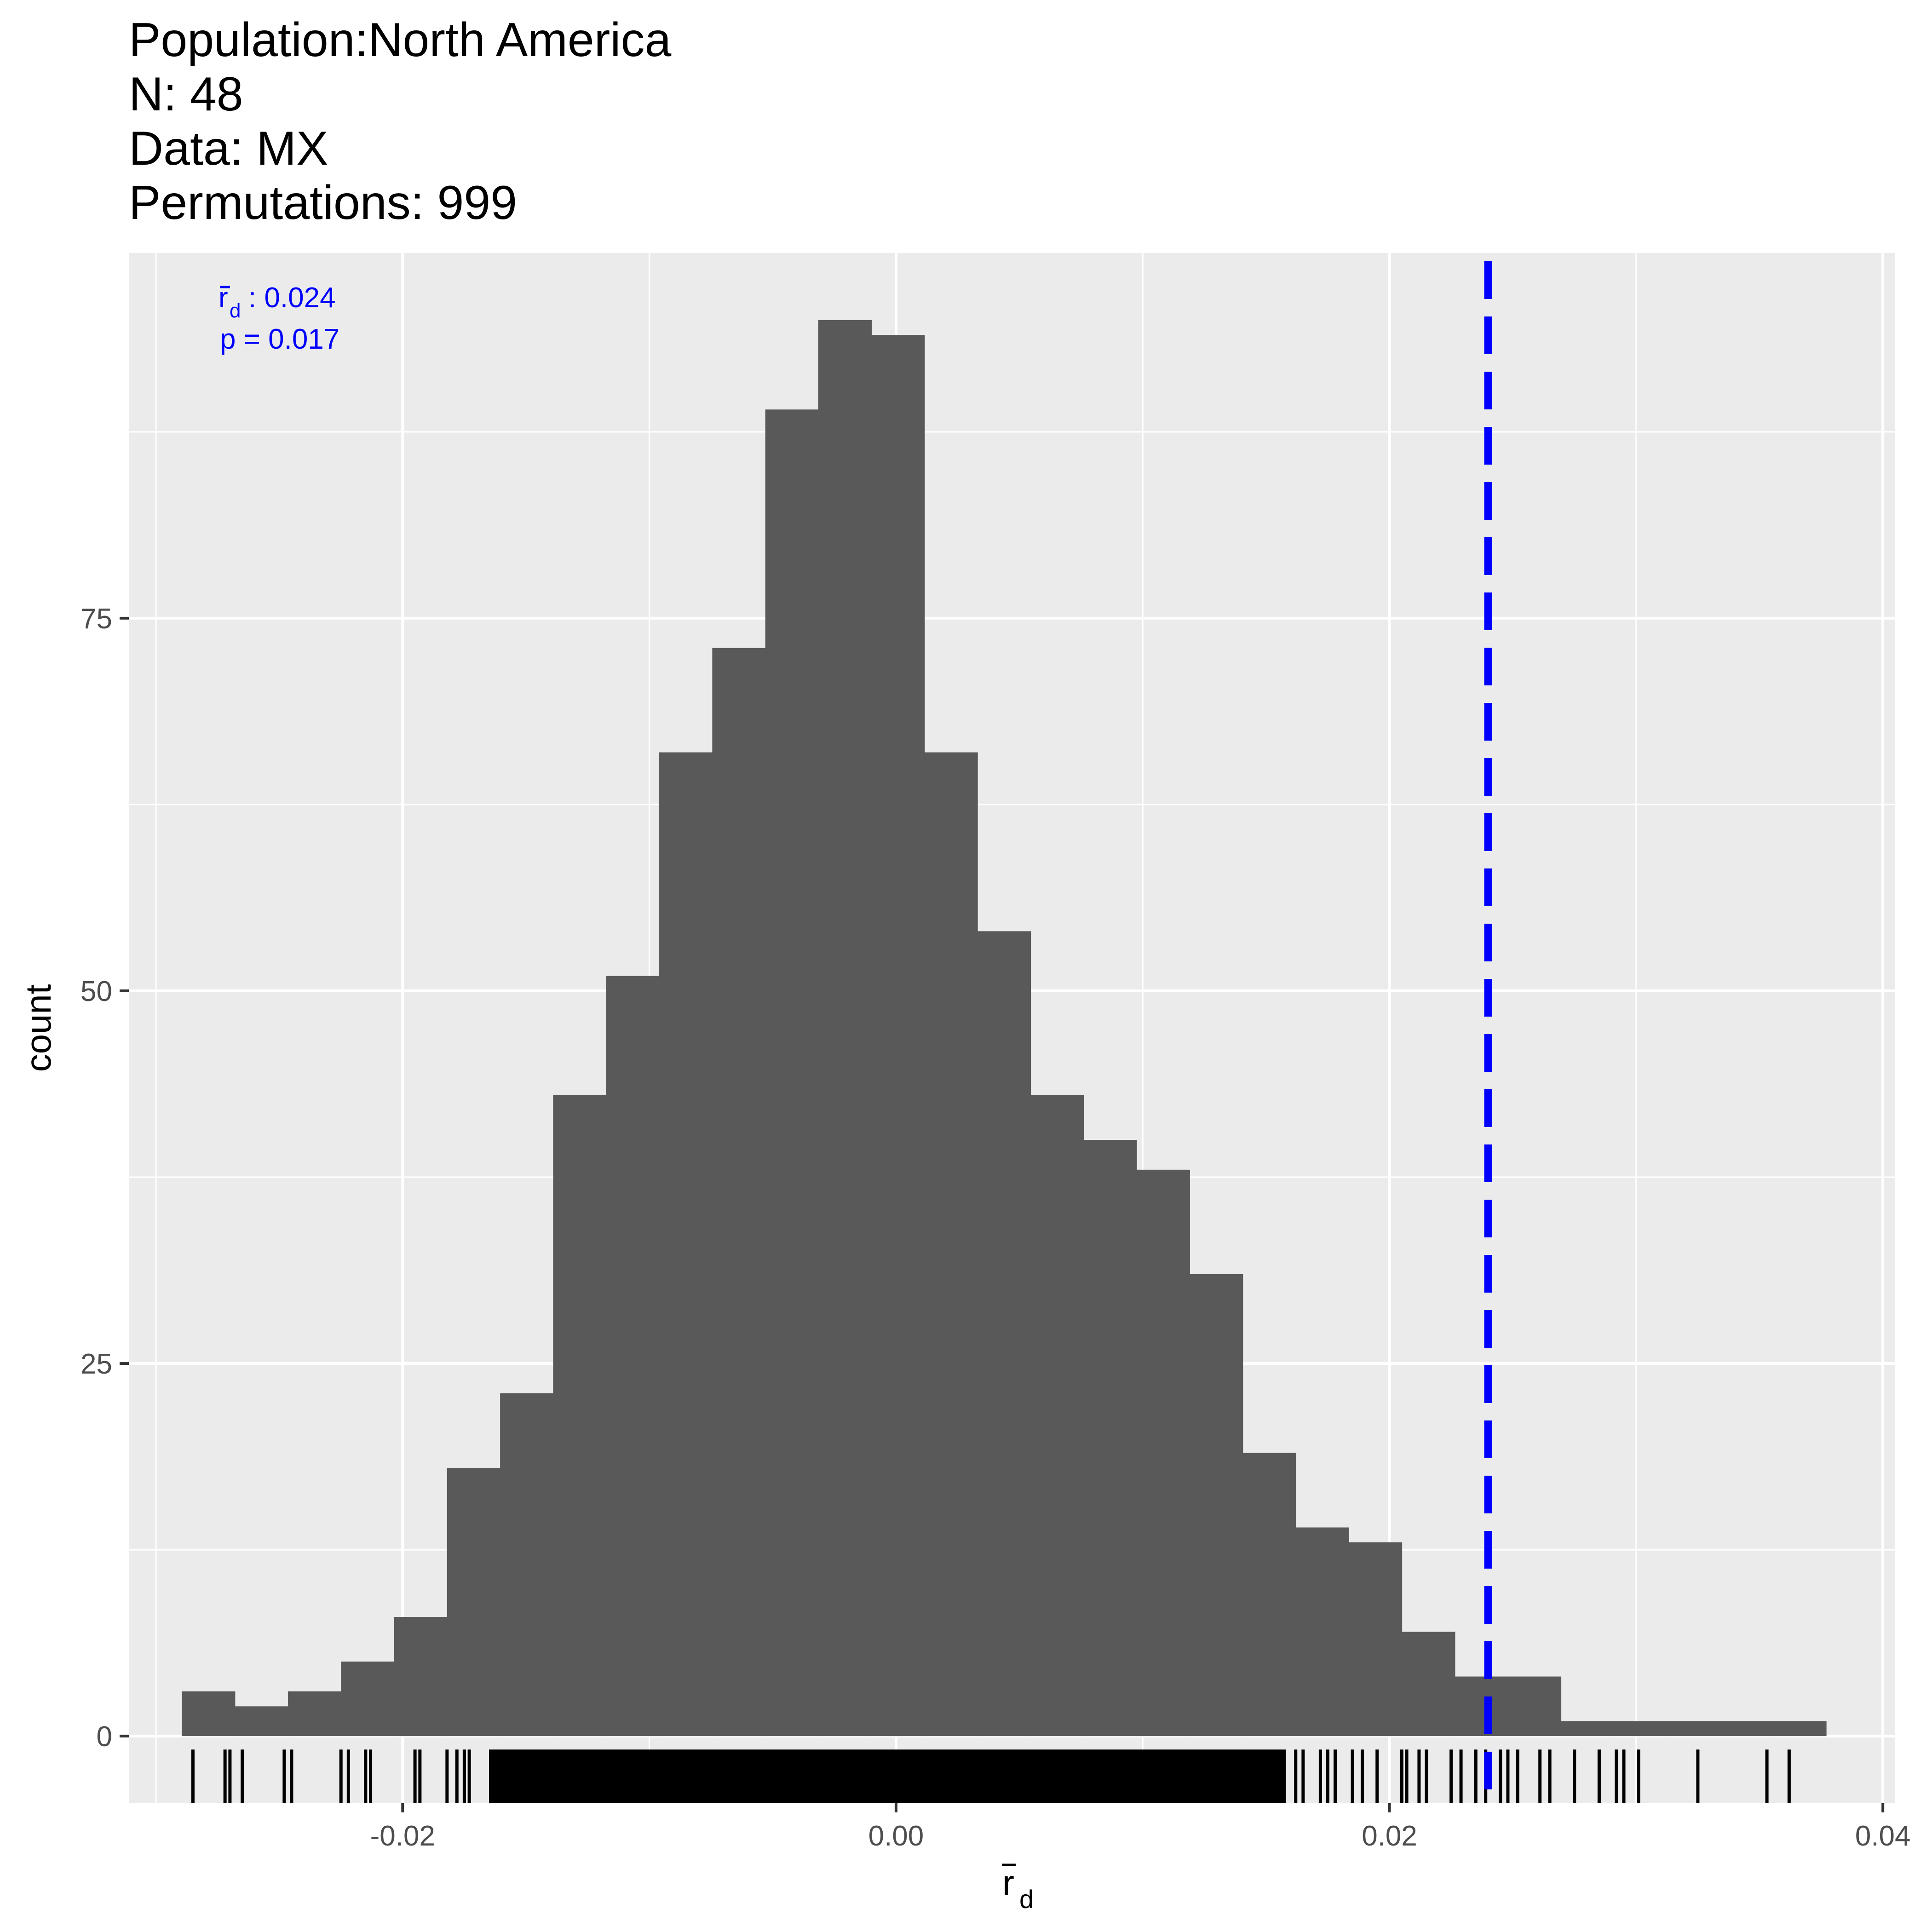 This screenshot has width=1932, height=1932. What do you see at coordinates (96, 1364) in the screenshot?
I see `y-tick-label: 25` at bounding box center [96, 1364].